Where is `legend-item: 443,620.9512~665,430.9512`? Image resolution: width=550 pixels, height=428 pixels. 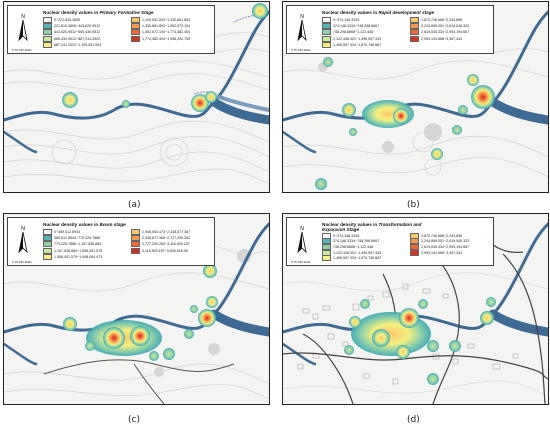
legend-item: 443,620.9512~665,430.9512 is located at coordinates (85, 32).